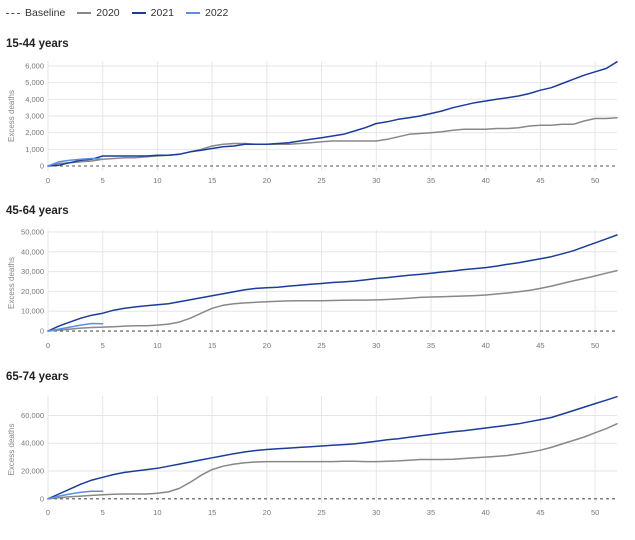  What do you see at coordinates (13, 13) in the screenshot?
I see `baseline-swatch` at bounding box center [13, 13].